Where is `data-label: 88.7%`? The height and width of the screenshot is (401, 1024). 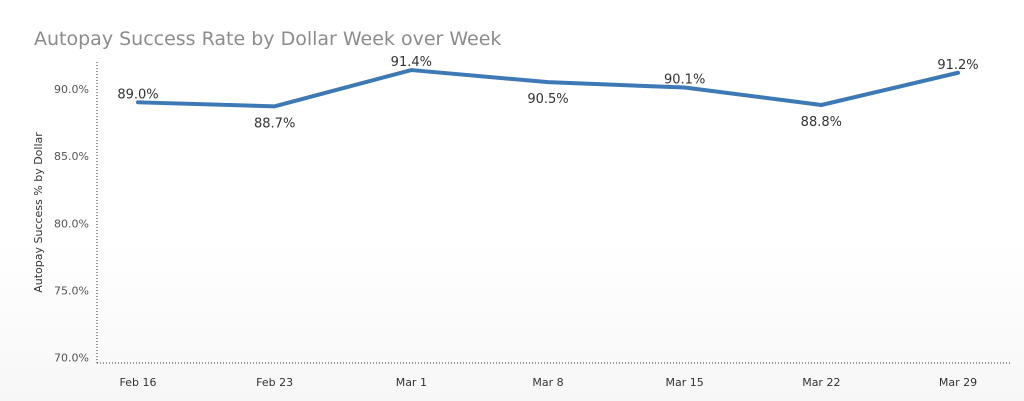 data-label: 88.7% is located at coordinates (274, 123).